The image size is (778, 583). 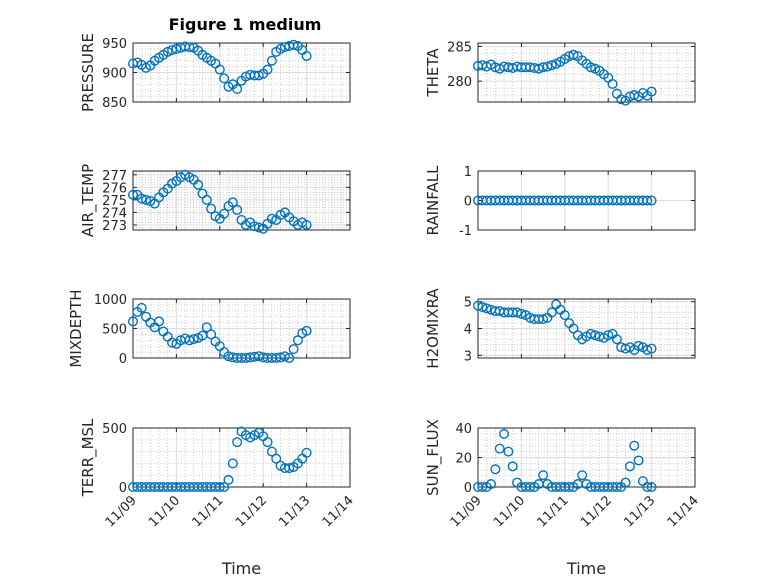 I want to click on y-tick-label: 40, so click(x=463, y=429).